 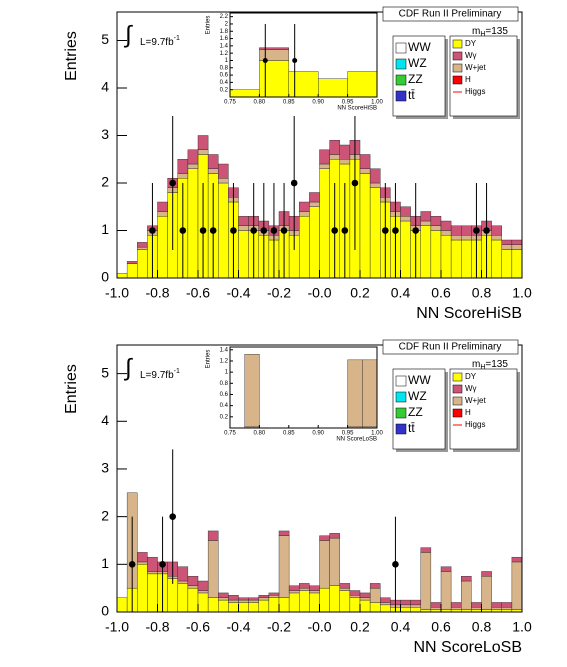 What do you see at coordinates (224, 83) in the screenshot?
I see `y-tick-label: 0.4` at bounding box center [224, 83].